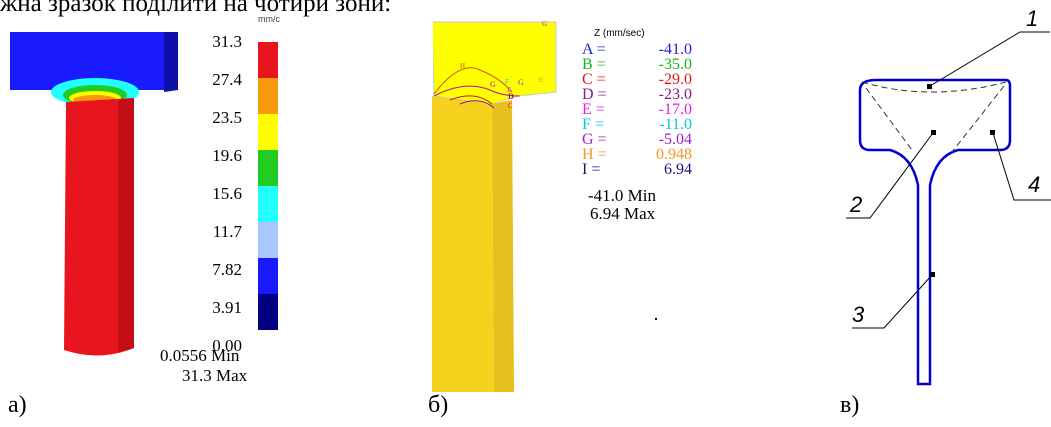 The height and width of the screenshot is (427, 1051). What do you see at coordinates (99, 227) in the screenshot?
I see `stem-region` at bounding box center [99, 227].